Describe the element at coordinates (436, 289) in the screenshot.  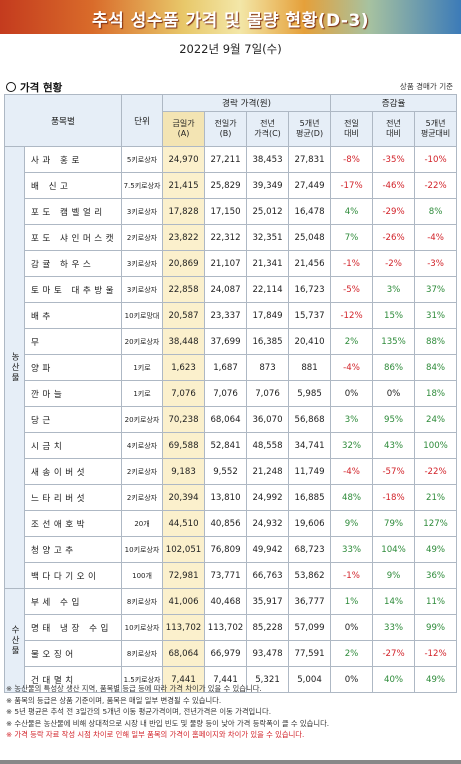
I see `change-vs-5yr-avg: 37%` at that location.